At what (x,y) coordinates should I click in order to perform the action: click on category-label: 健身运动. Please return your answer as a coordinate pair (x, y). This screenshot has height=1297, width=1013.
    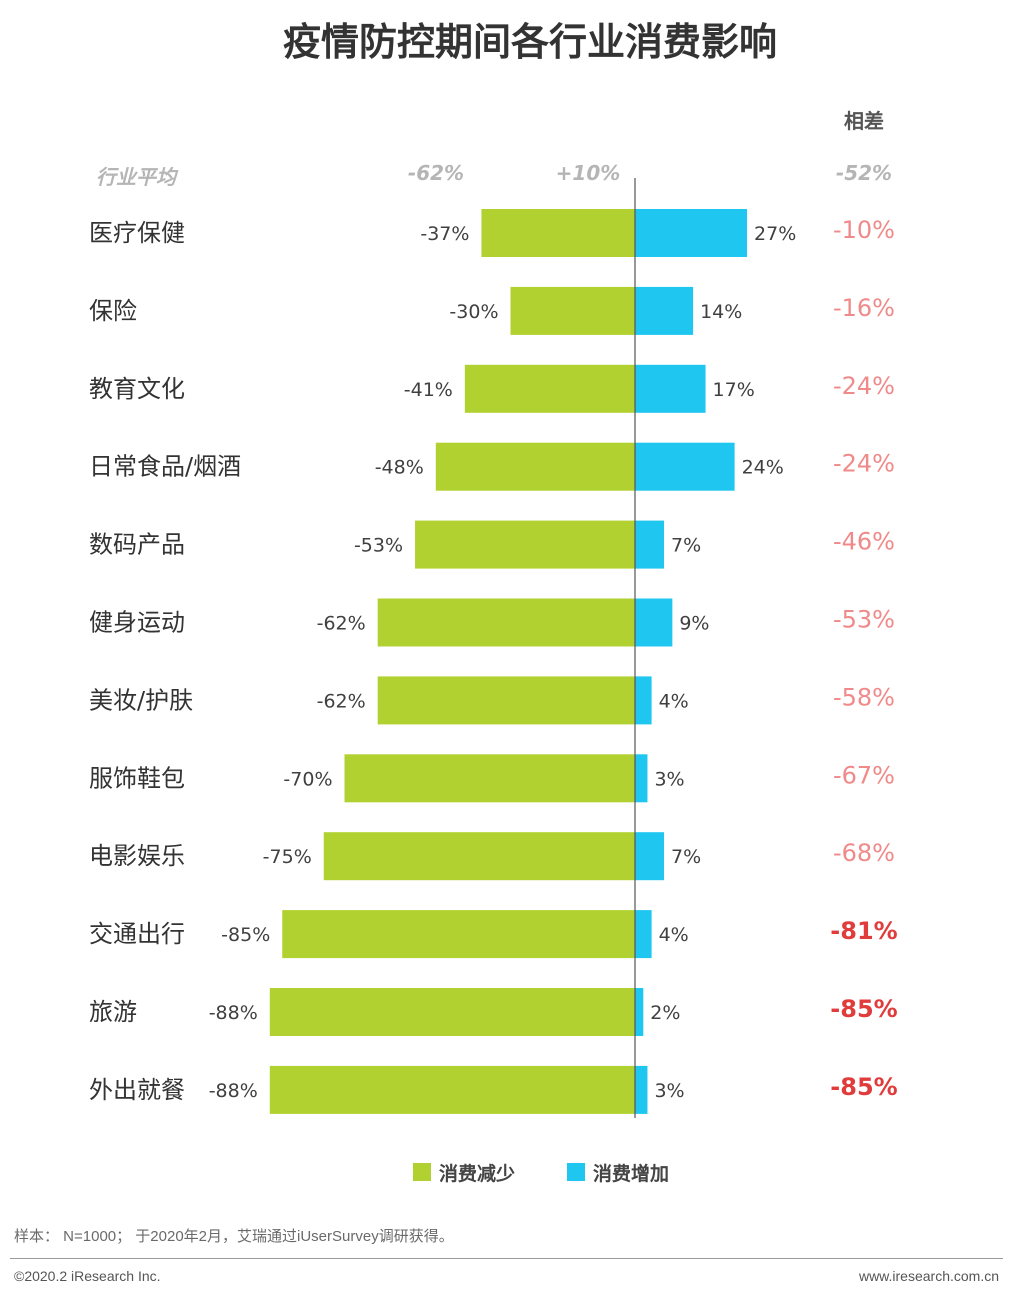
    Looking at the image, I should click on (137, 623).